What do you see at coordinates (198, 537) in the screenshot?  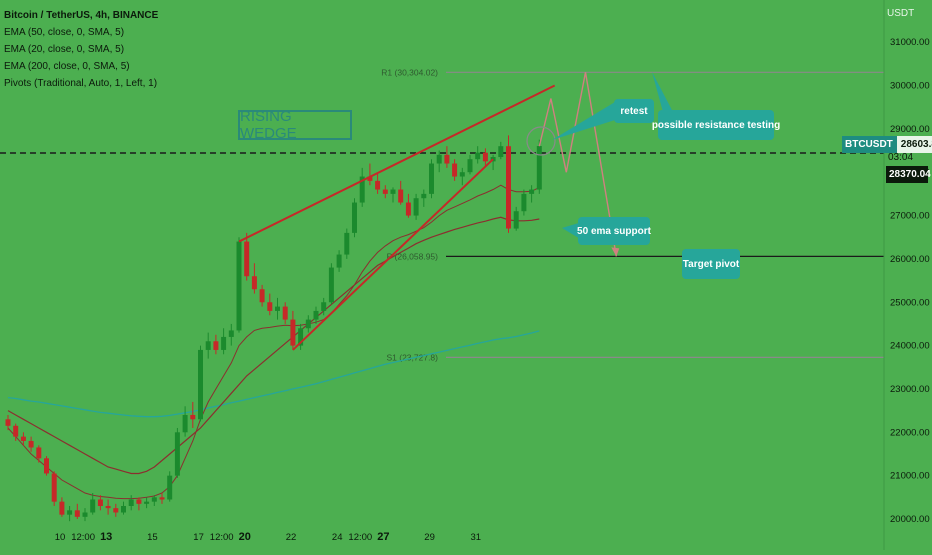 I see `x-tick-label-4: 17` at bounding box center [198, 537].